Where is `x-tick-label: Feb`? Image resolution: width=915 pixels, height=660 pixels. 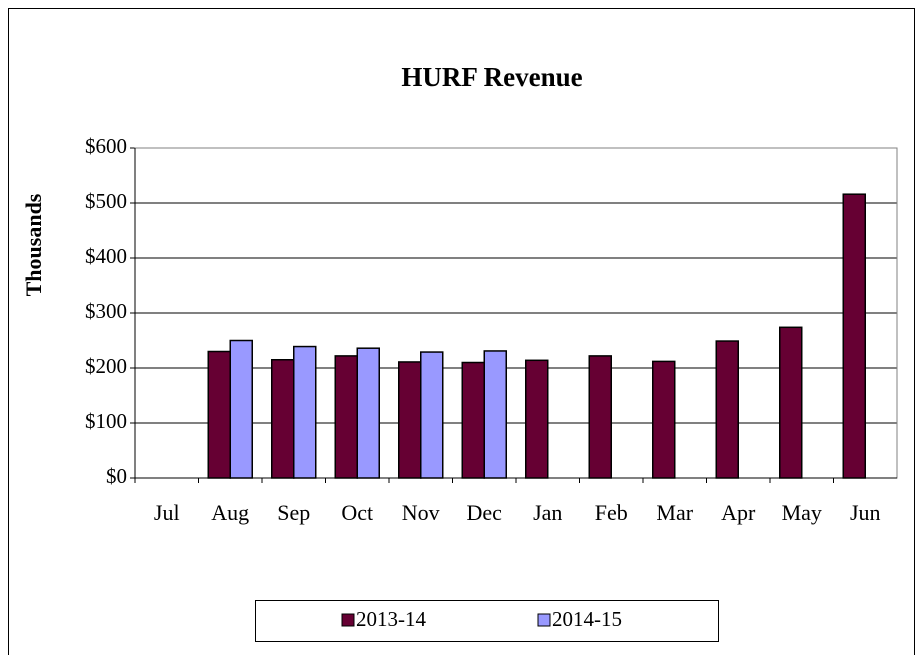 x-tick-label: Feb is located at coordinates (611, 512).